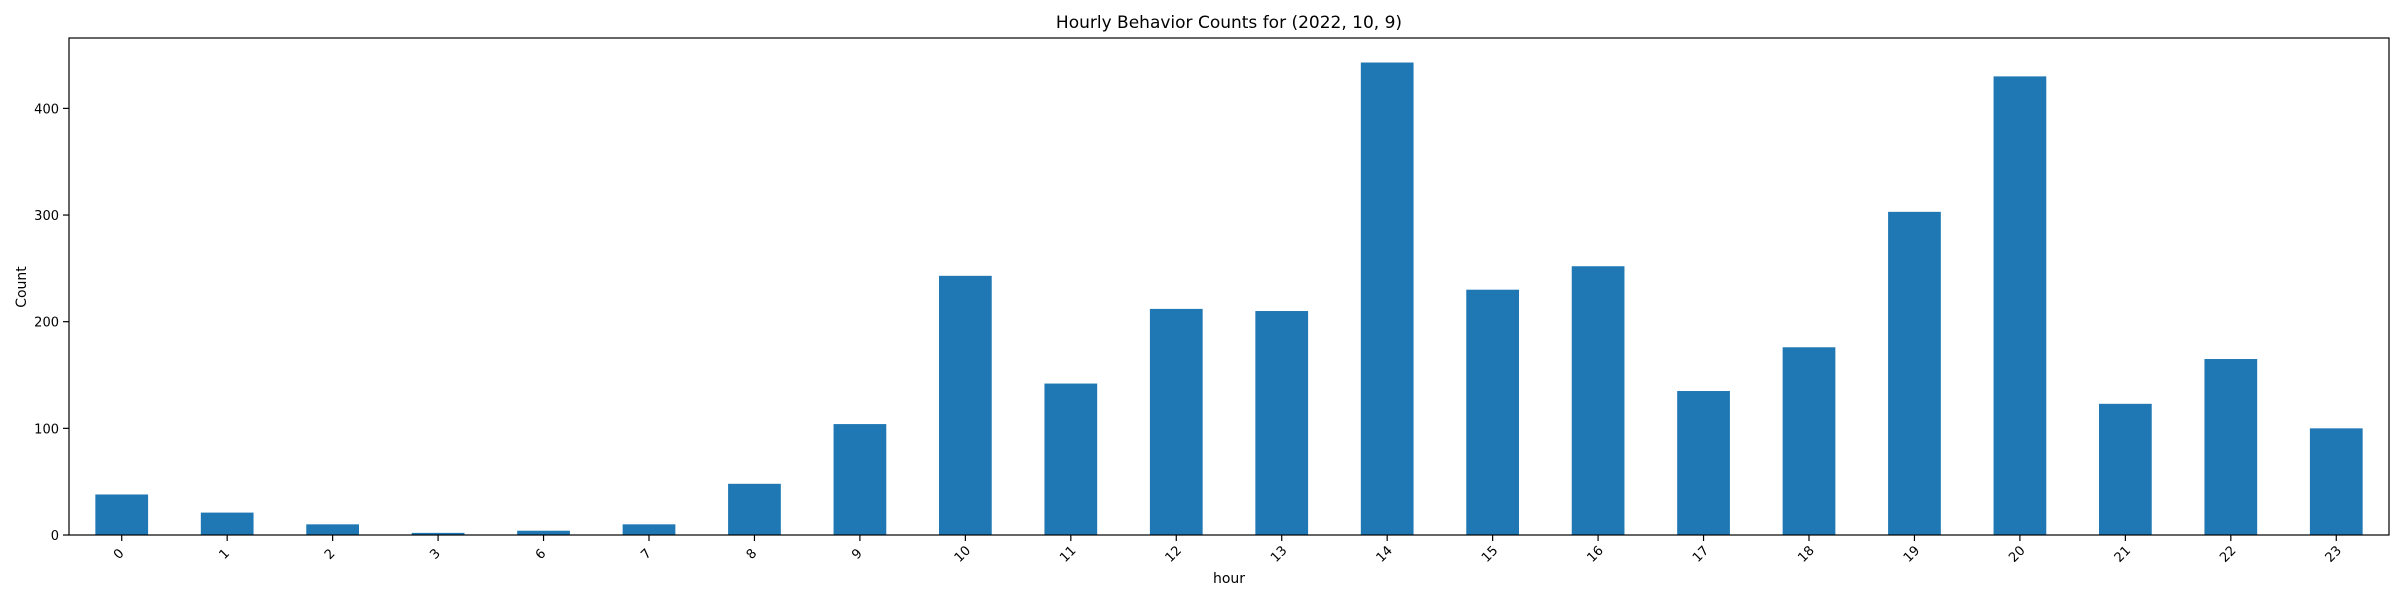 This screenshot has width=2400, height=604. What do you see at coordinates (119, 554) in the screenshot?
I see `x-tick-label: 0` at bounding box center [119, 554].